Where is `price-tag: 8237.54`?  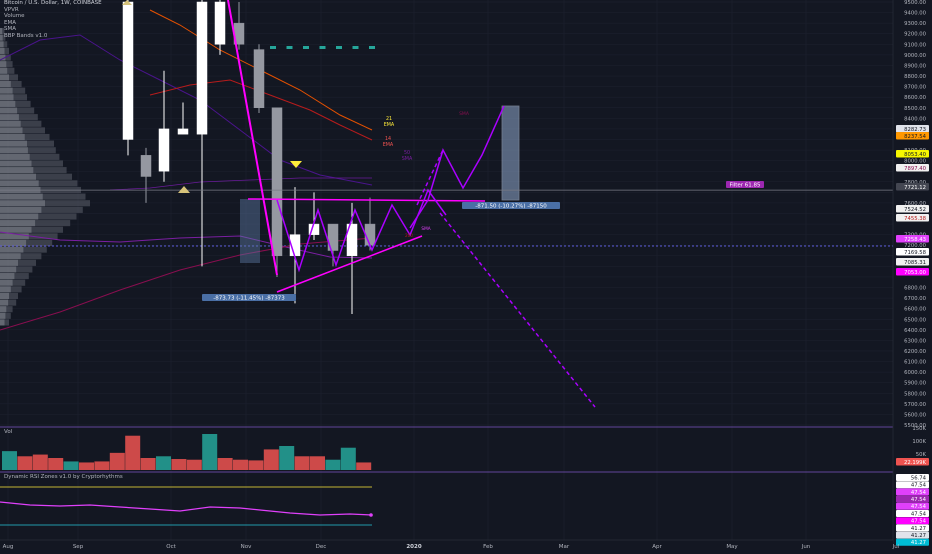 price-tag: 8237.54 is located at coordinates (915, 137).